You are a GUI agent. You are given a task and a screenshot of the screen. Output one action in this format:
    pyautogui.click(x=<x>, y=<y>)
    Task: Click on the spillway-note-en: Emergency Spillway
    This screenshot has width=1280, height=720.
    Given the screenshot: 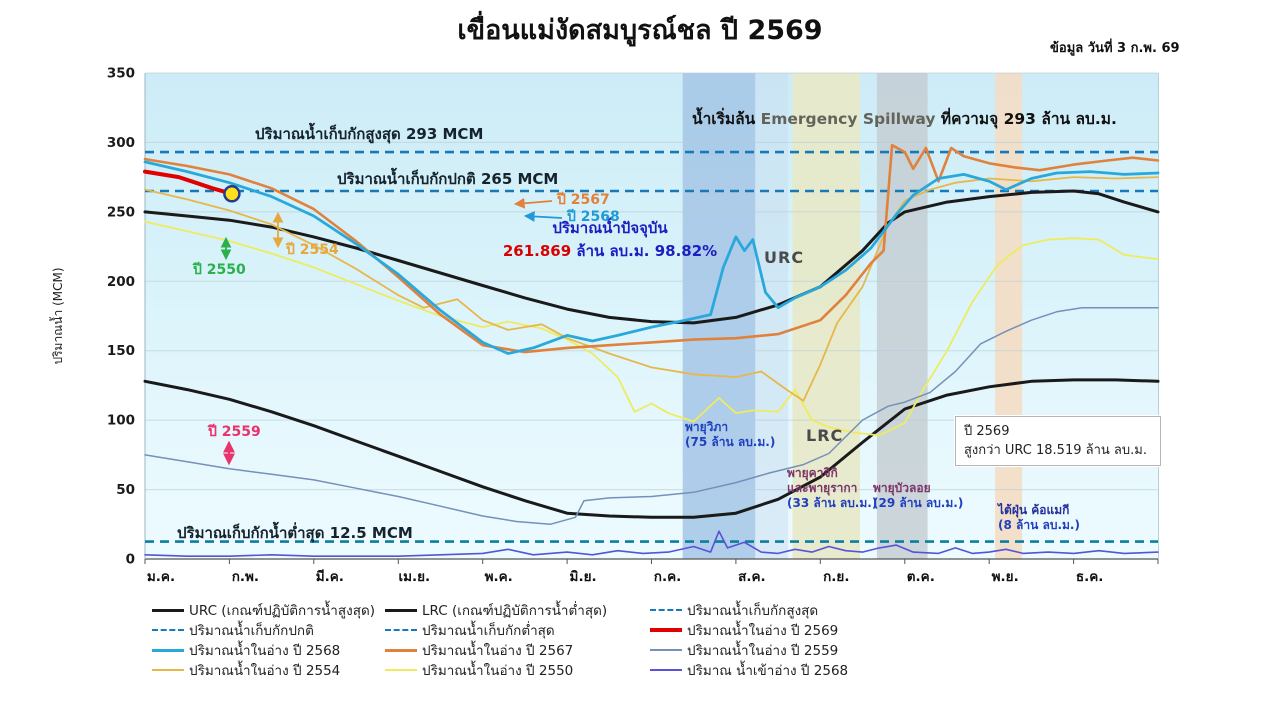 What is the action you would take?
    pyautogui.click(x=848, y=119)
    